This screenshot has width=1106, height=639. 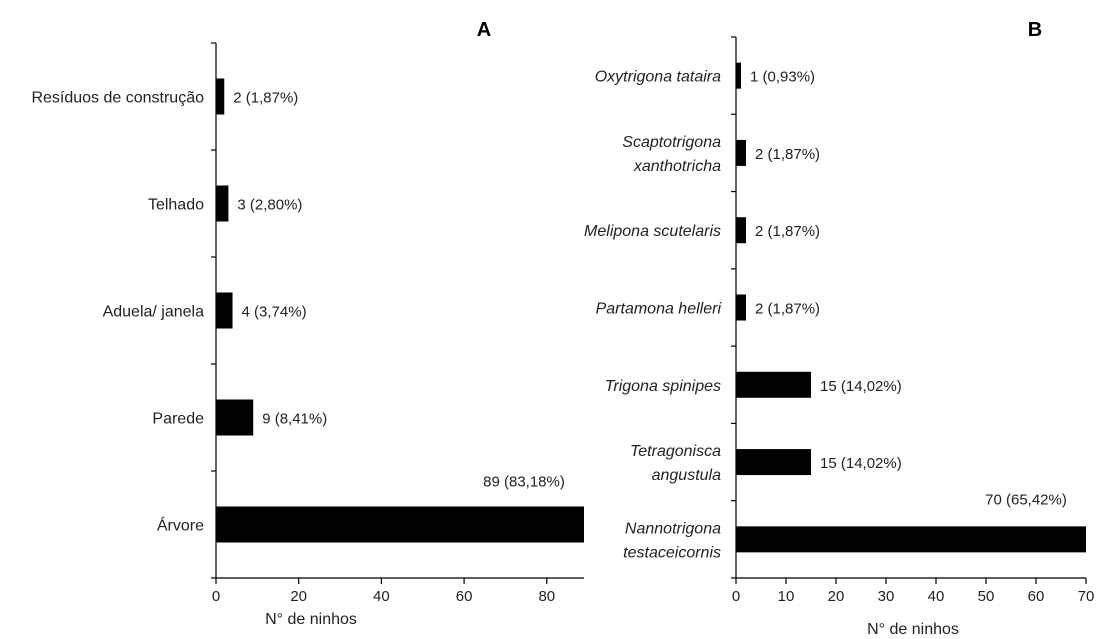 I want to click on x-tick-label: 10, so click(x=786, y=596).